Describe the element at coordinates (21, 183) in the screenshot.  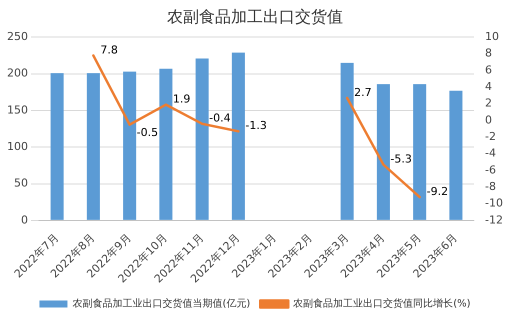
I see `y-tick-label: 50` at that location.